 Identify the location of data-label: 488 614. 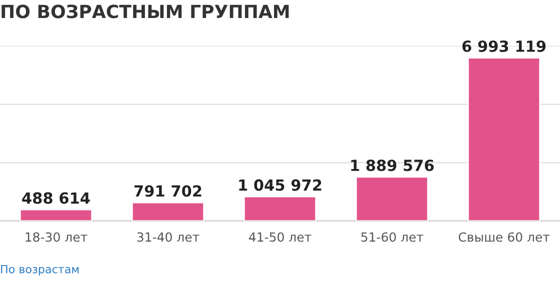
(56, 198).